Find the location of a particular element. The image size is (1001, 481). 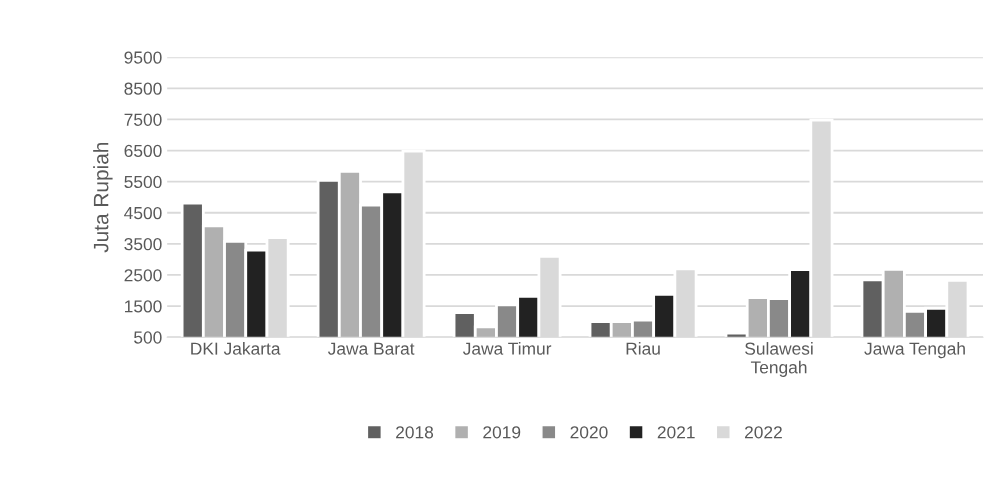

x-tick-label: Sulawesi Tengah is located at coordinates (779, 359).